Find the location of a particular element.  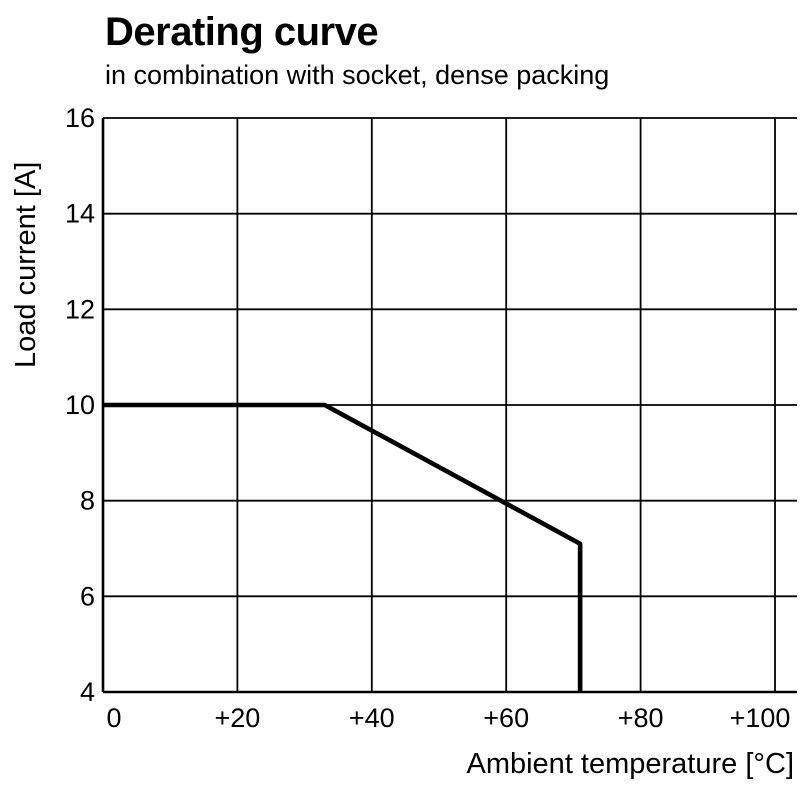

x-tick-label: +80 is located at coordinates (641, 718).